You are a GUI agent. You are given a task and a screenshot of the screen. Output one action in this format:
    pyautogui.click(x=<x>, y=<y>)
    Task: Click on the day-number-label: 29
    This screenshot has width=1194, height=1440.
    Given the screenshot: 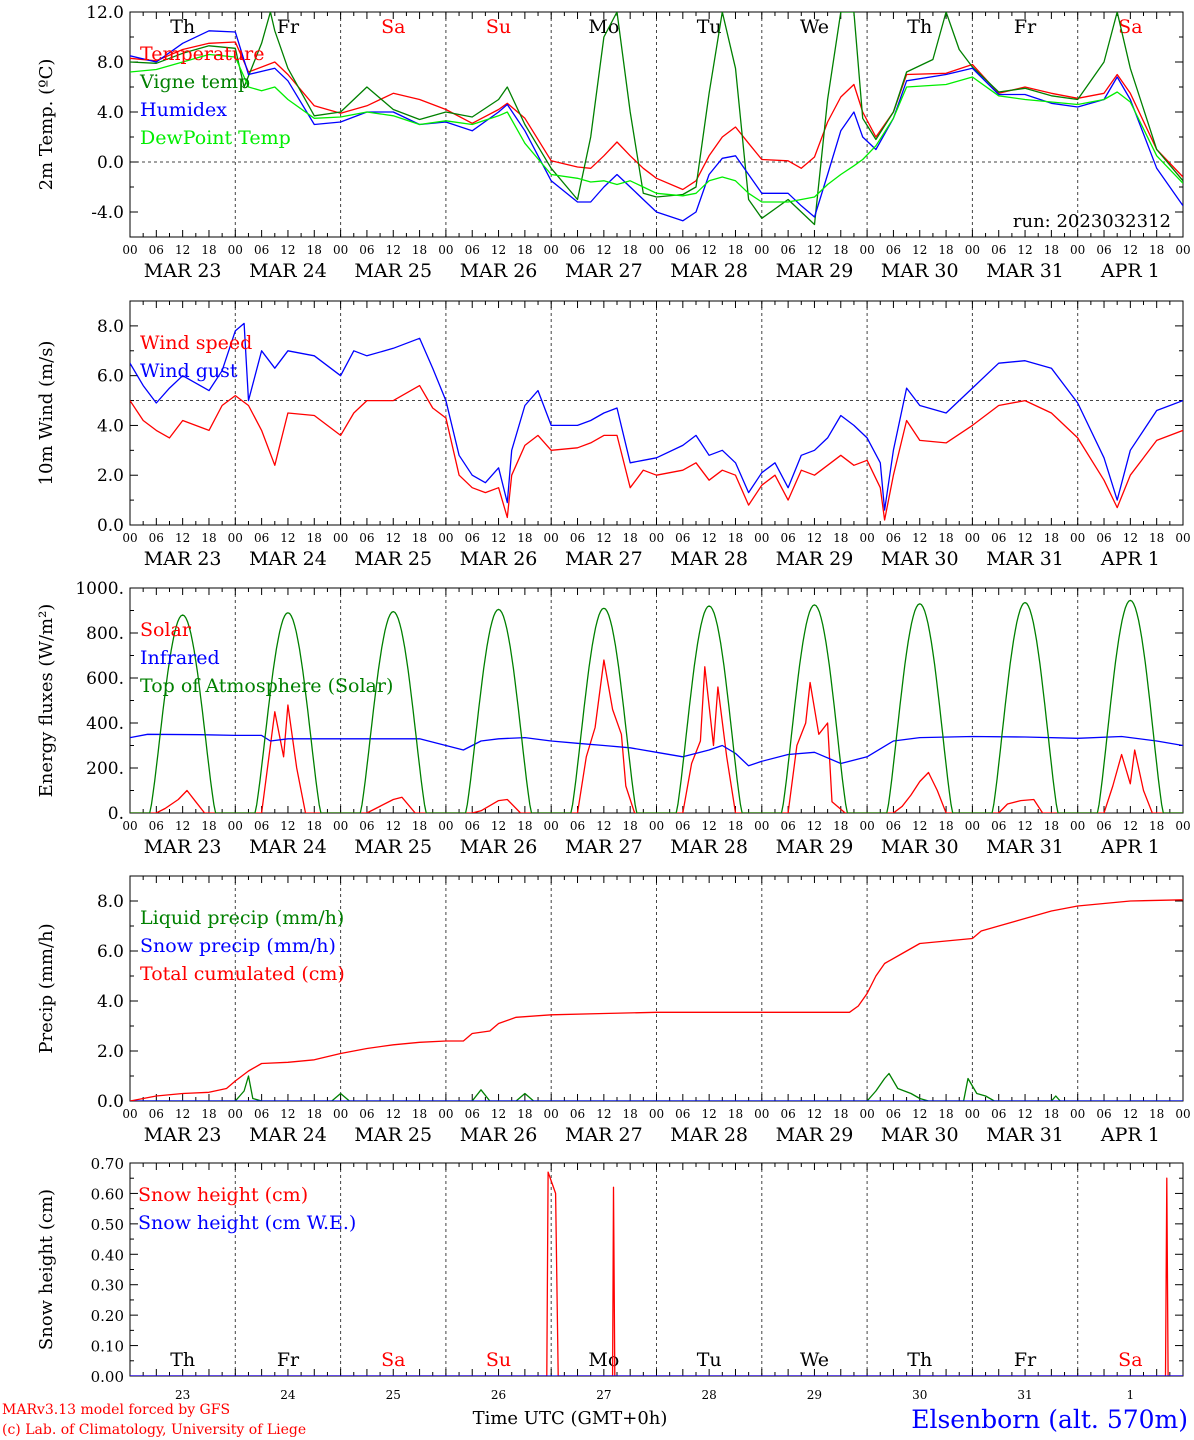 What is the action you would take?
    pyautogui.click(x=814, y=1395)
    